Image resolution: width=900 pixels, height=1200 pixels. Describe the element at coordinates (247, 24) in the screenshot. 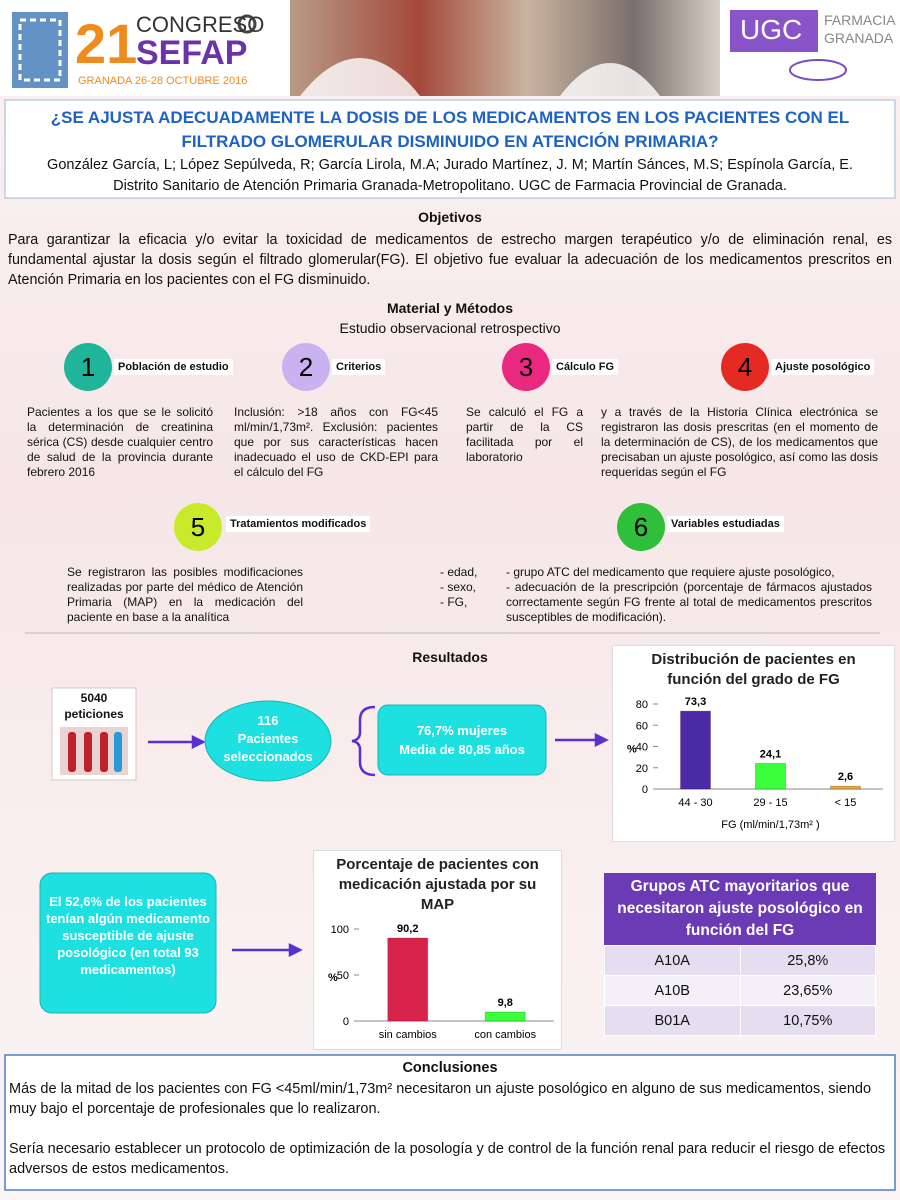

I see `congress-emblem` at that location.